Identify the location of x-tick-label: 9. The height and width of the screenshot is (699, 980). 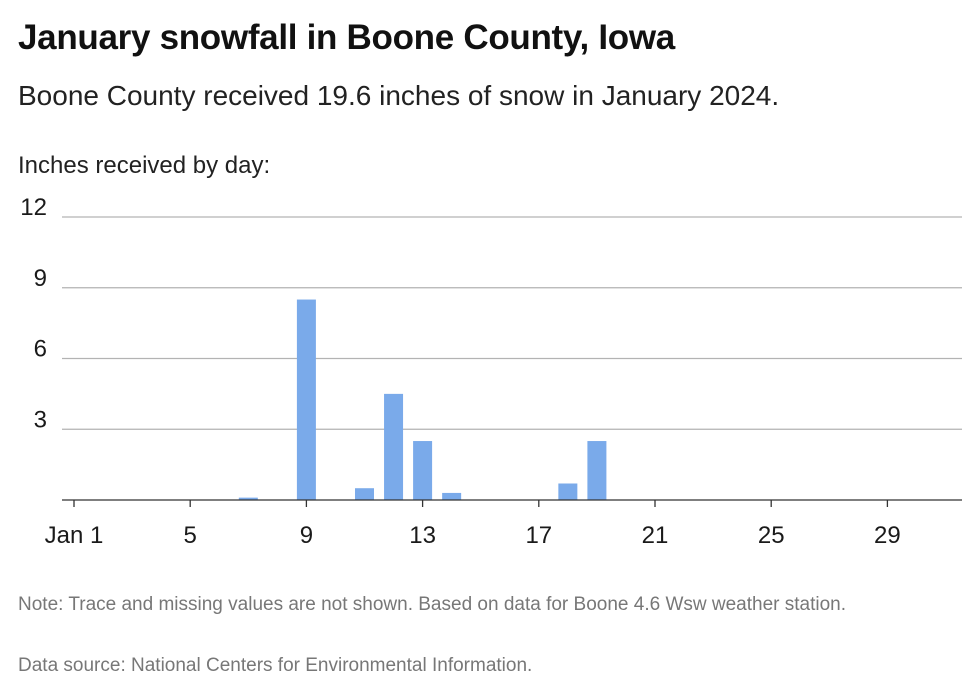
(306, 535).